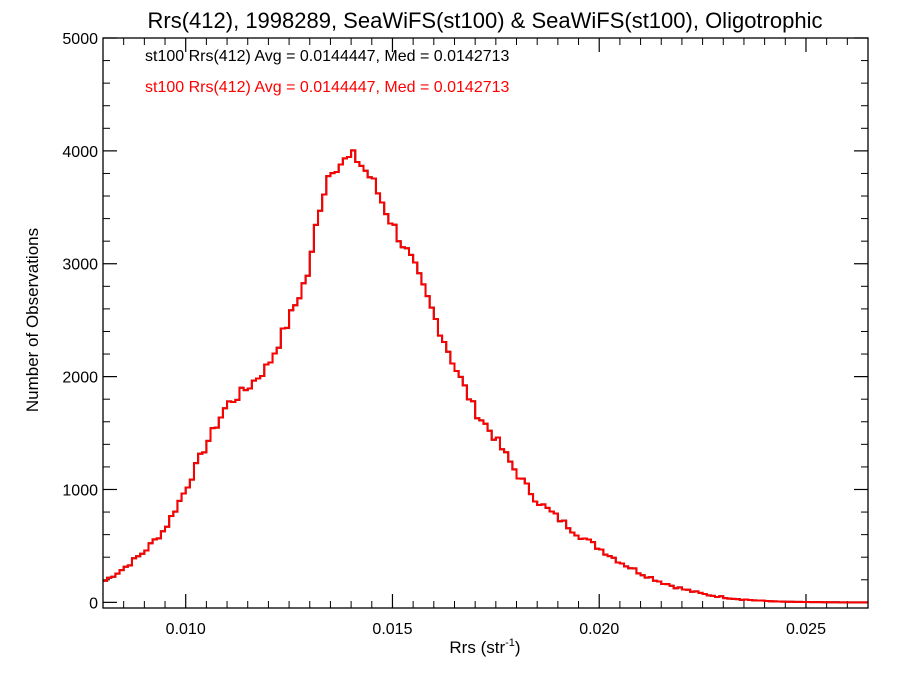 This screenshot has height=675, width=900. Describe the element at coordinates (80, 490) in the screenshot. I see `y-tick-label: 1000` at that location.